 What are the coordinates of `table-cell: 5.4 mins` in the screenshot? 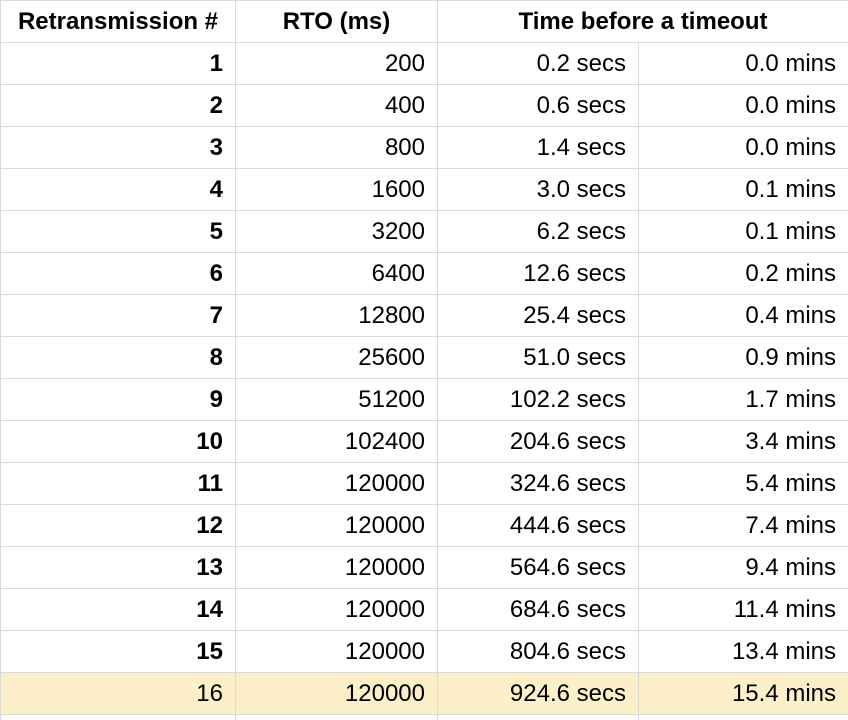 It's located at (742, 483).